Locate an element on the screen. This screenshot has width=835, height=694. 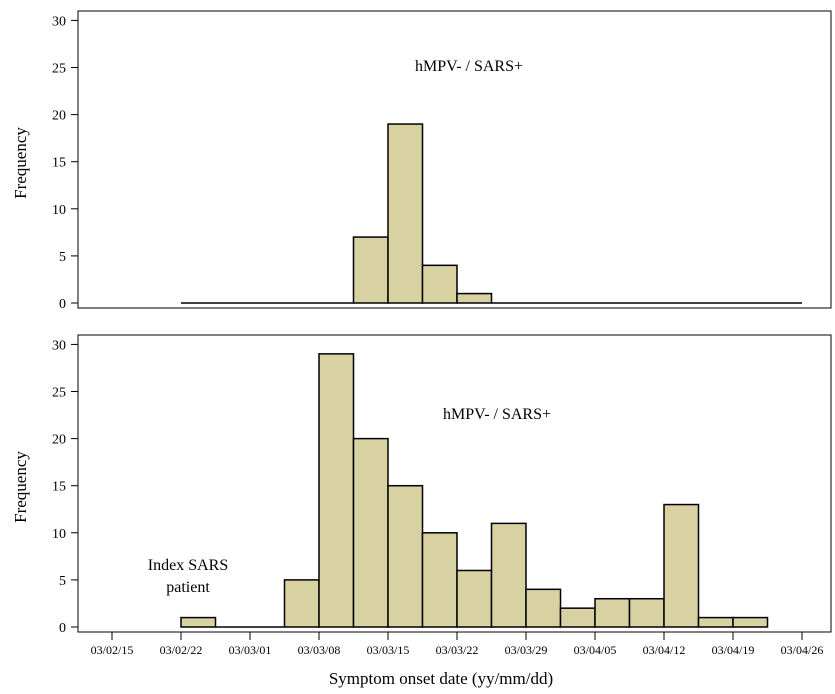
index-patient-label-line1: Index SARS is located at coordinates (188, 565).